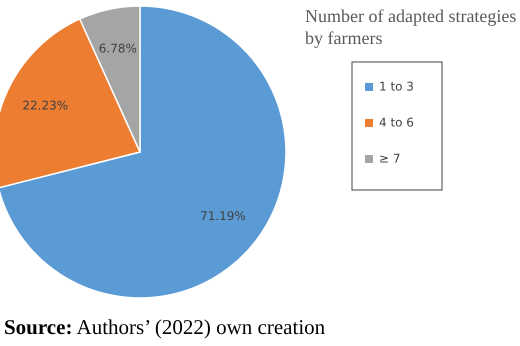 The image size is (520, 346). What do you see at coordinates (45, 105) in the screenshot?
I see `data-label: 22.23%` at bounding box center [45, 105].